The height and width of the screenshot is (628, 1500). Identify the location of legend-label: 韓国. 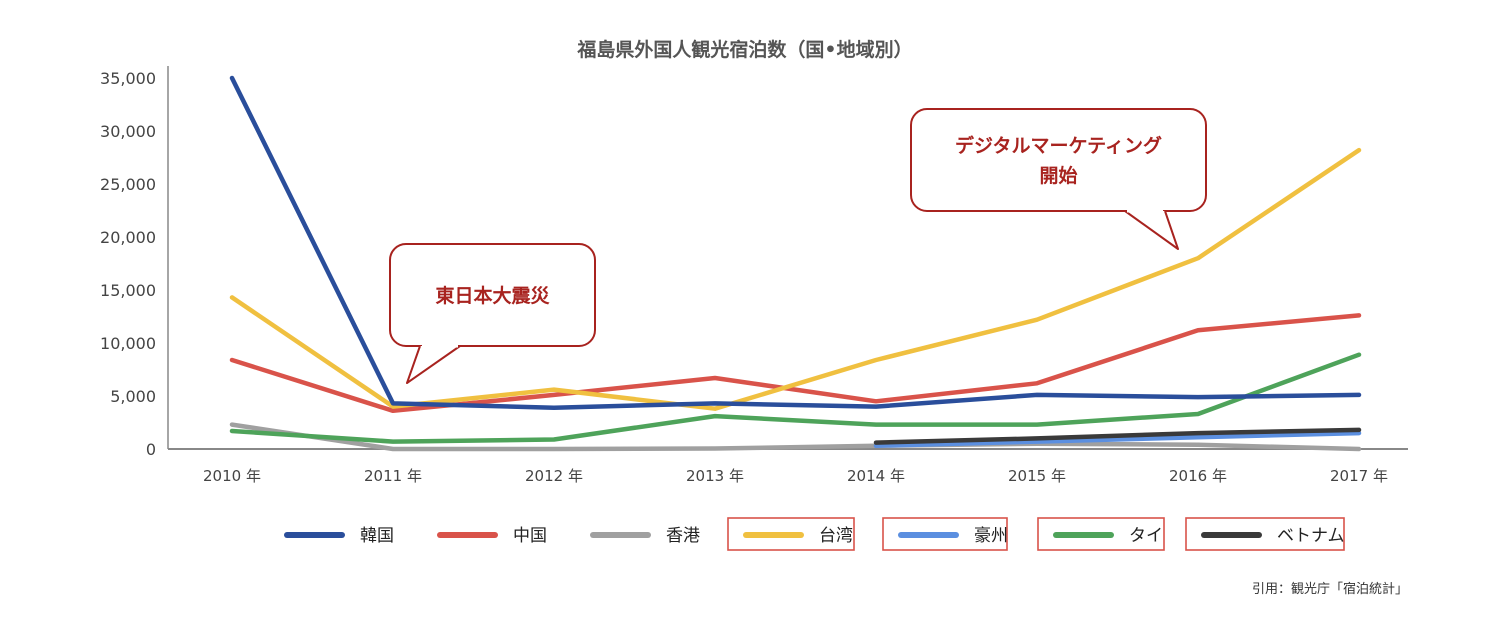
(377, 536).